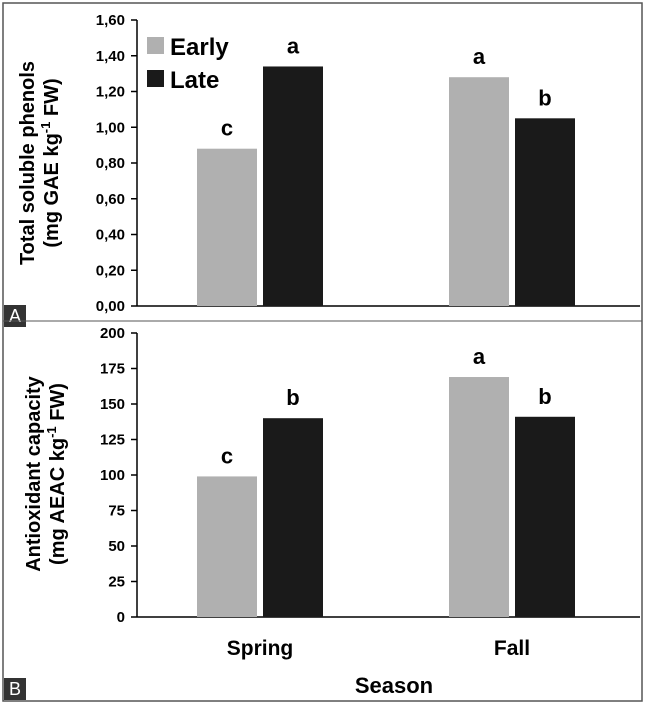 The height and width of the screenshot is (704, 645). I want to click on panel-tag-b-box, so click(15, 689).